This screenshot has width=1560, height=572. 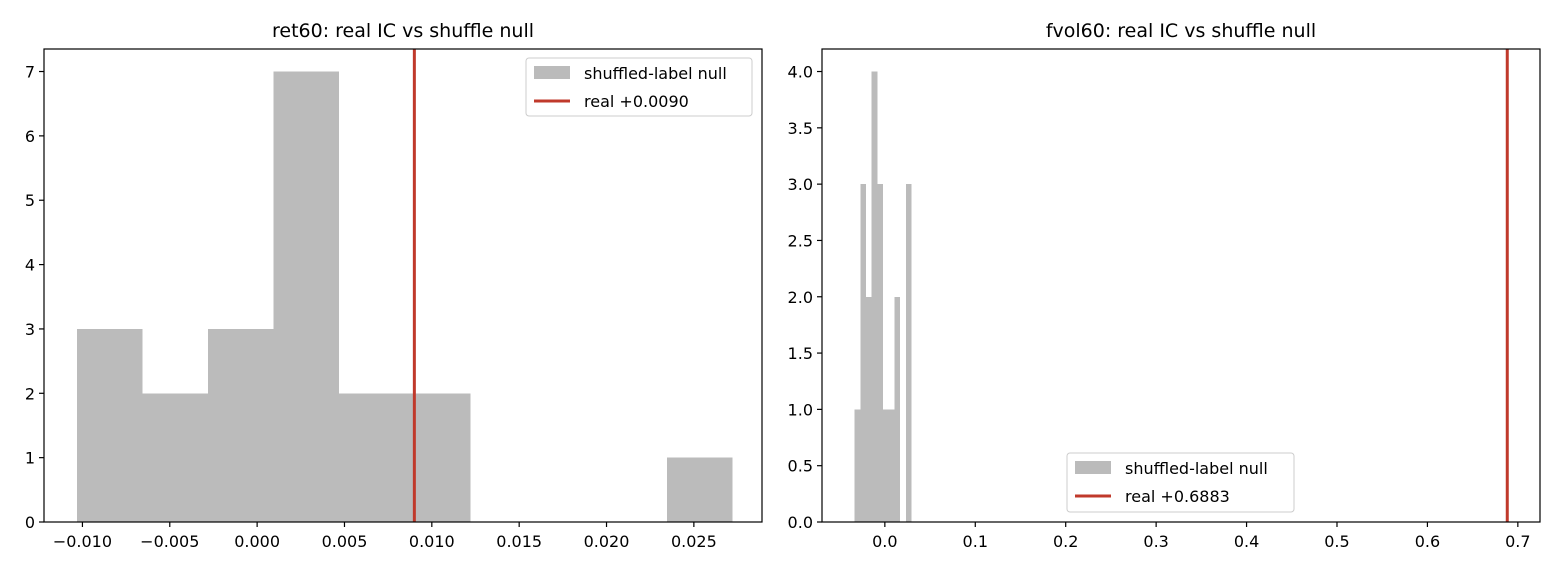 What do you see at coordinates (800, 297) in the screenshot?
I see `y-tick-label: 2.0` at bounding box center [800, 297].